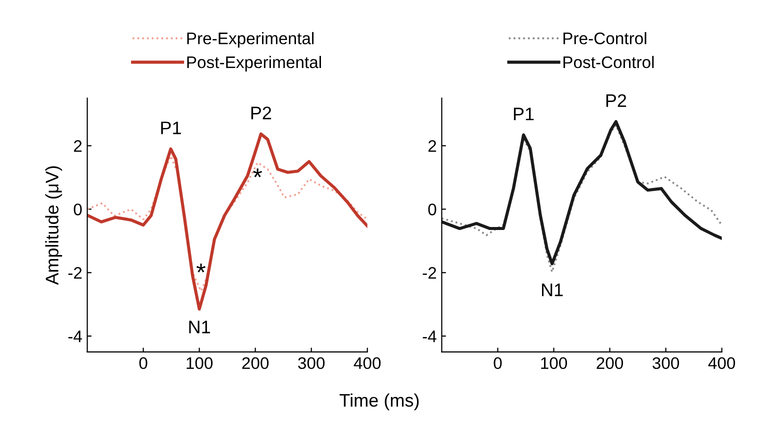 This screenshot has width=759, height=423. I want to click on legend-label: Post-Experimental, so click(254, 64).